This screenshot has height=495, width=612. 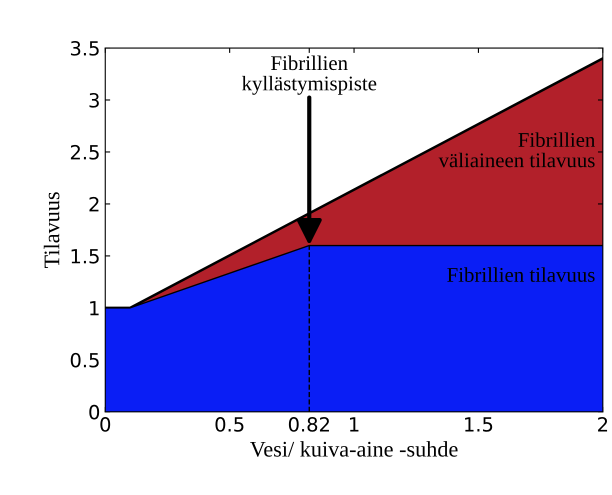 I want to click on y-tick-label: 2, so click(x=93, y=204).